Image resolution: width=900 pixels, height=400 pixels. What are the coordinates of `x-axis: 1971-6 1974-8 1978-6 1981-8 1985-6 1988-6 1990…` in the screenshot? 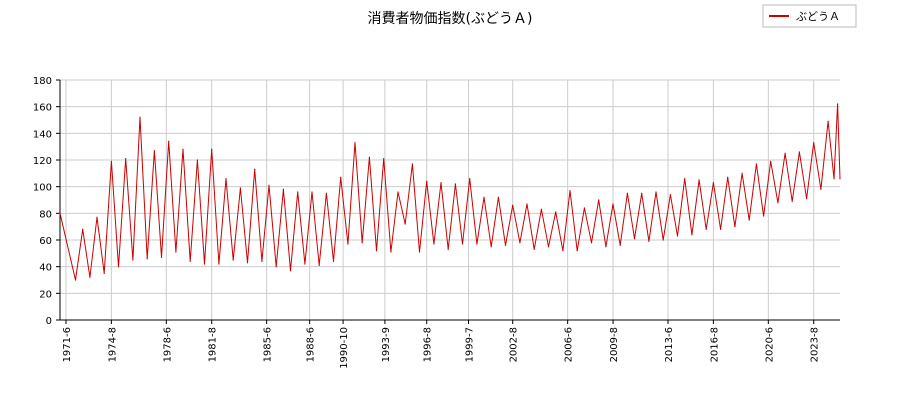 It's located at (450, 344).